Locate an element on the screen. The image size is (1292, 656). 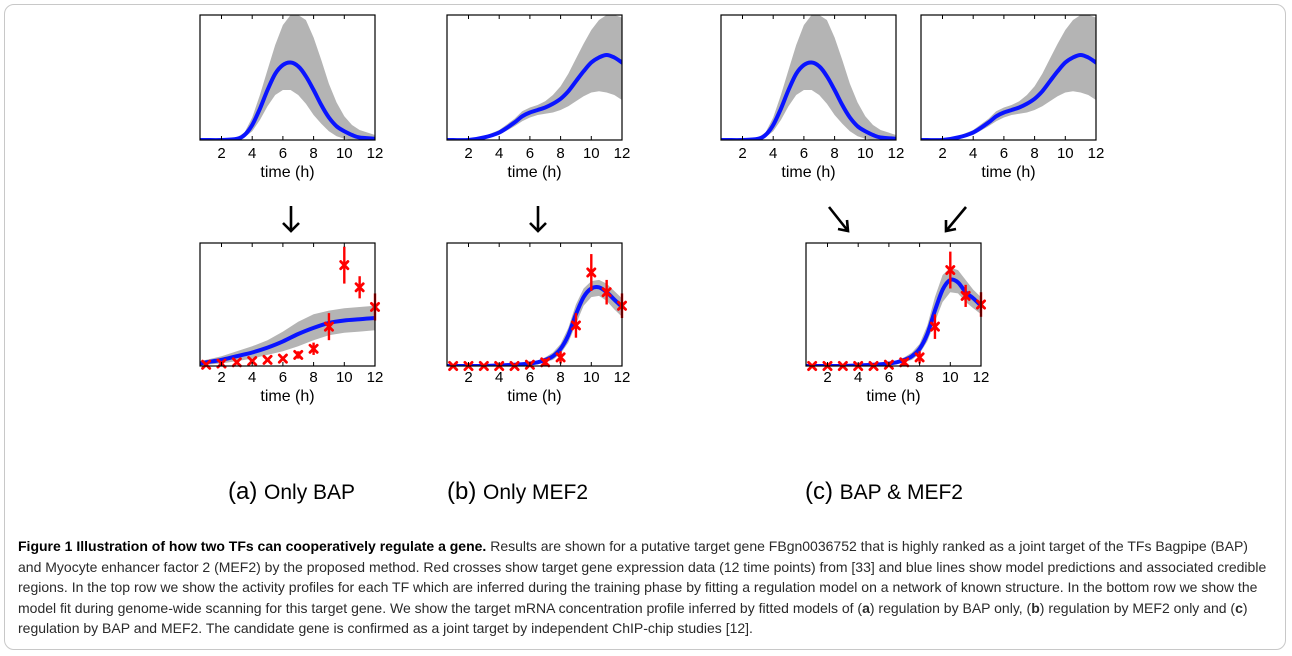
arrow-c-left is located at coordinates (838, 219).